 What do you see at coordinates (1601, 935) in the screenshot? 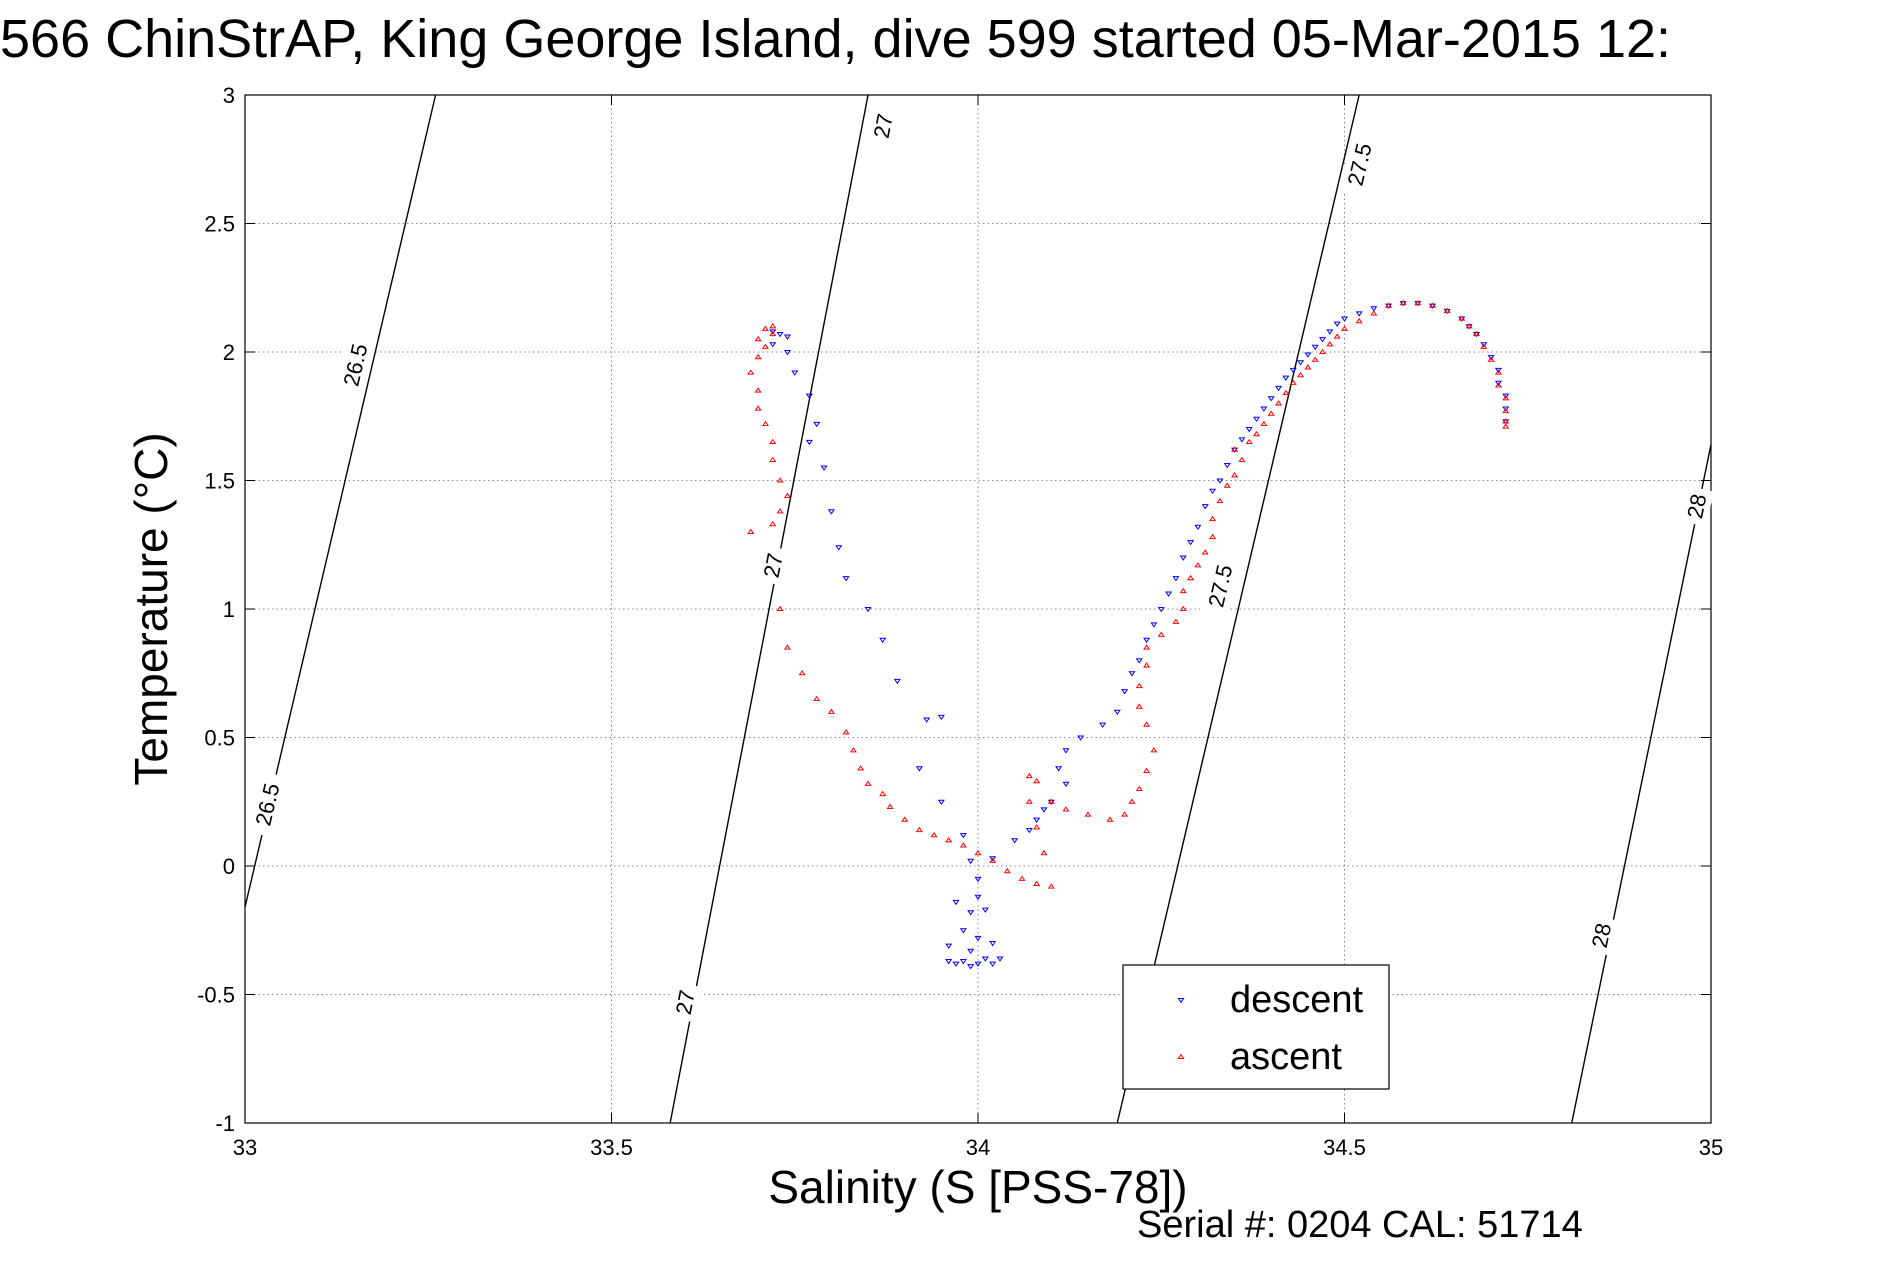
I see `isopycnal-label: 28` at bounding box center [1601, 935].